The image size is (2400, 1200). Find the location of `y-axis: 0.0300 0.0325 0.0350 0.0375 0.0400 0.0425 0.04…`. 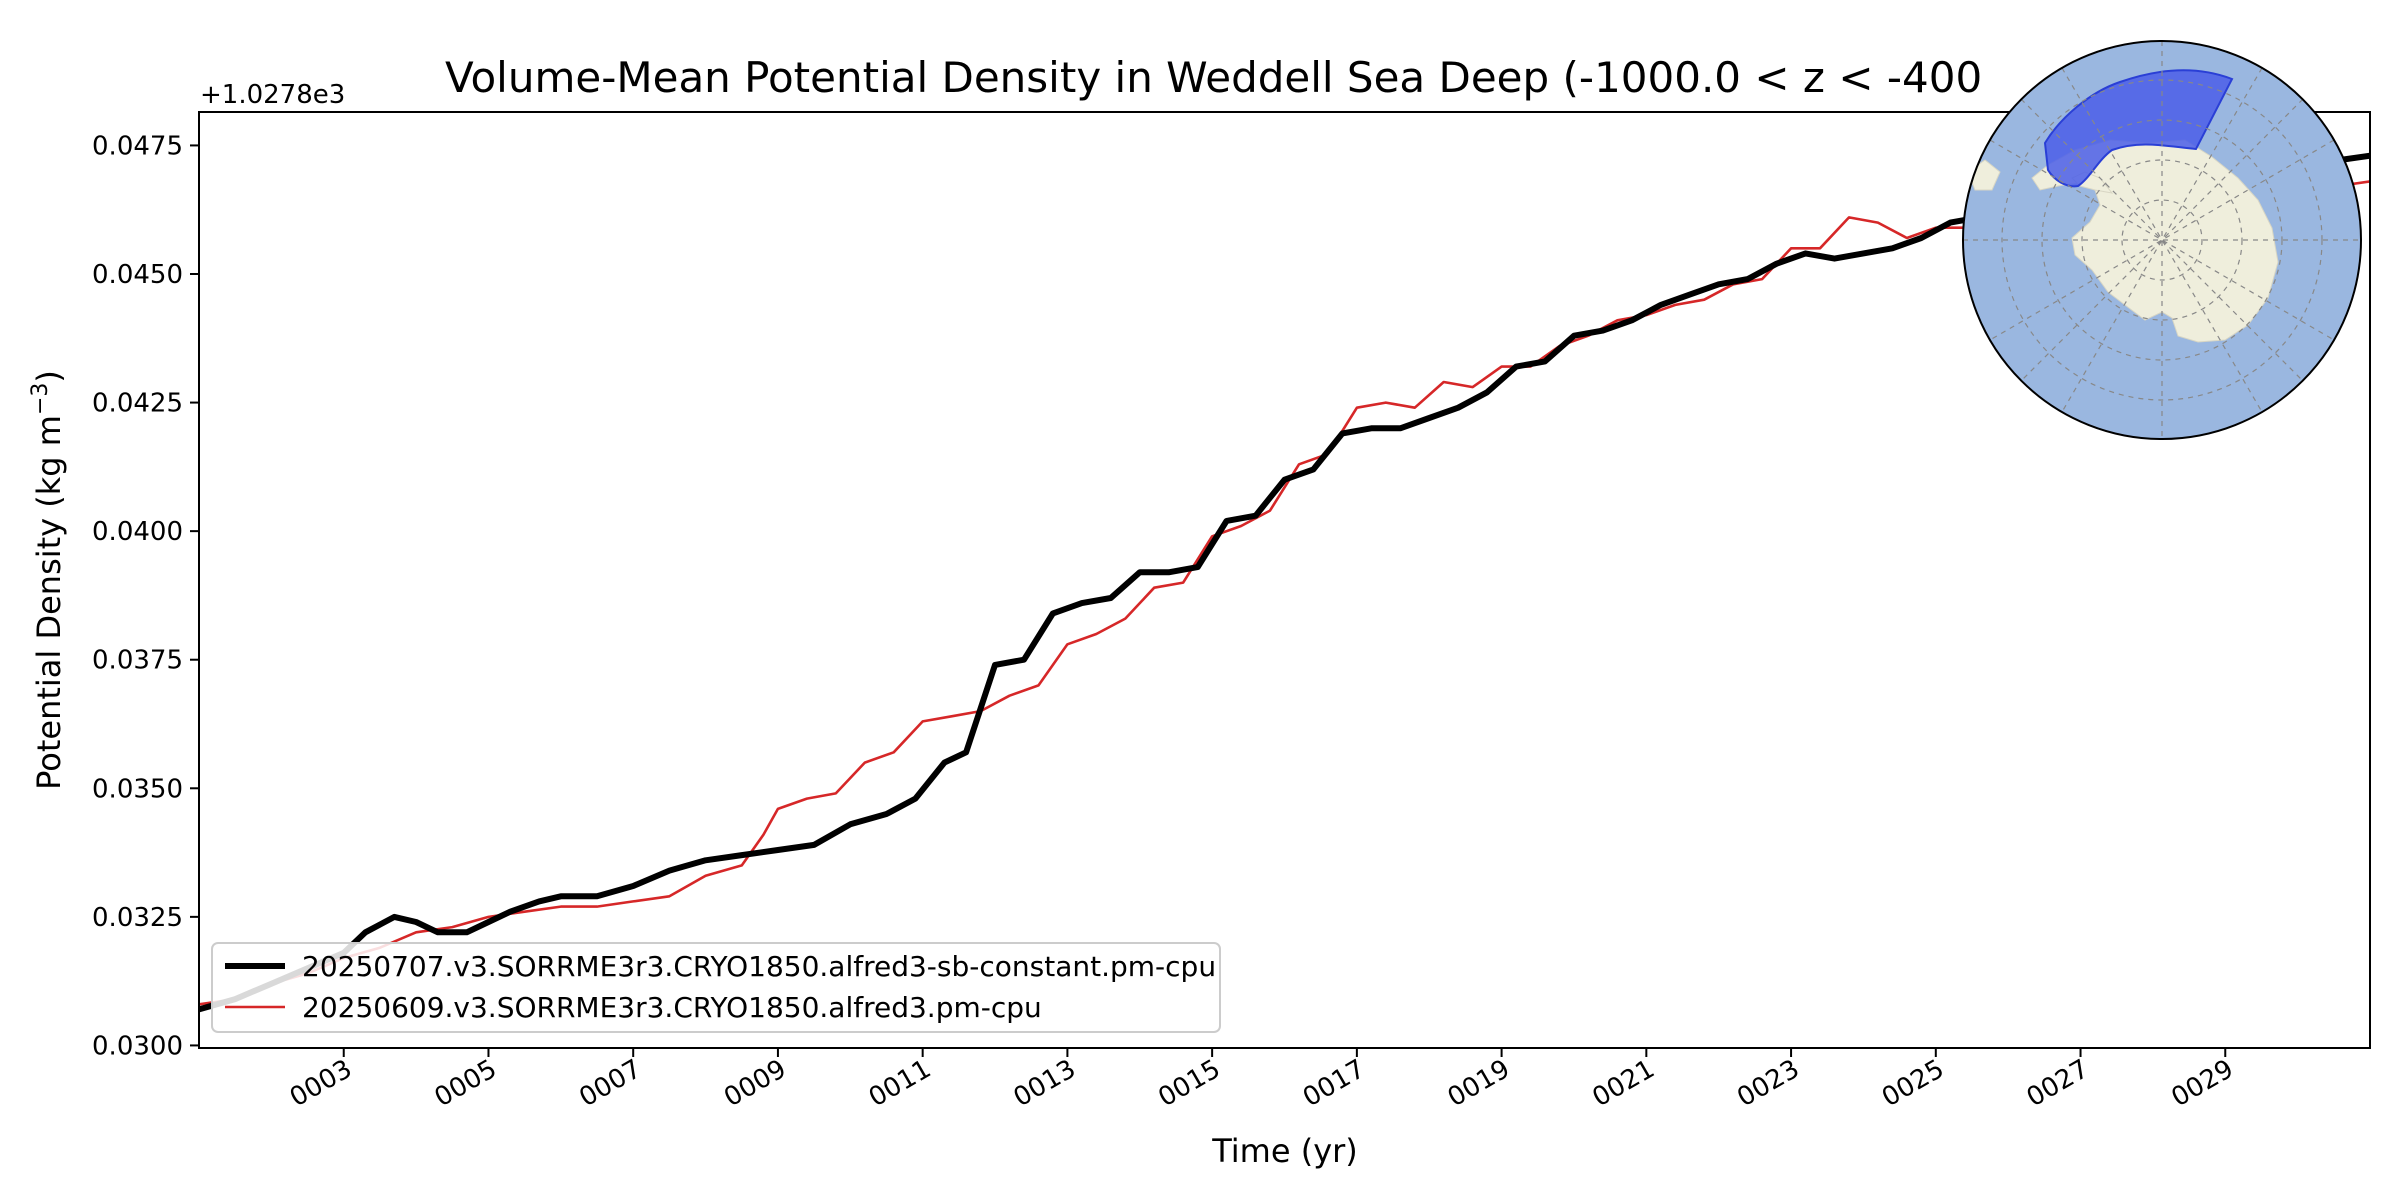

y-axis: 0.0300 0.0325 0.0350 0.0375 0.0400 0.0425 0.04… is located at coordinates (145, 596).